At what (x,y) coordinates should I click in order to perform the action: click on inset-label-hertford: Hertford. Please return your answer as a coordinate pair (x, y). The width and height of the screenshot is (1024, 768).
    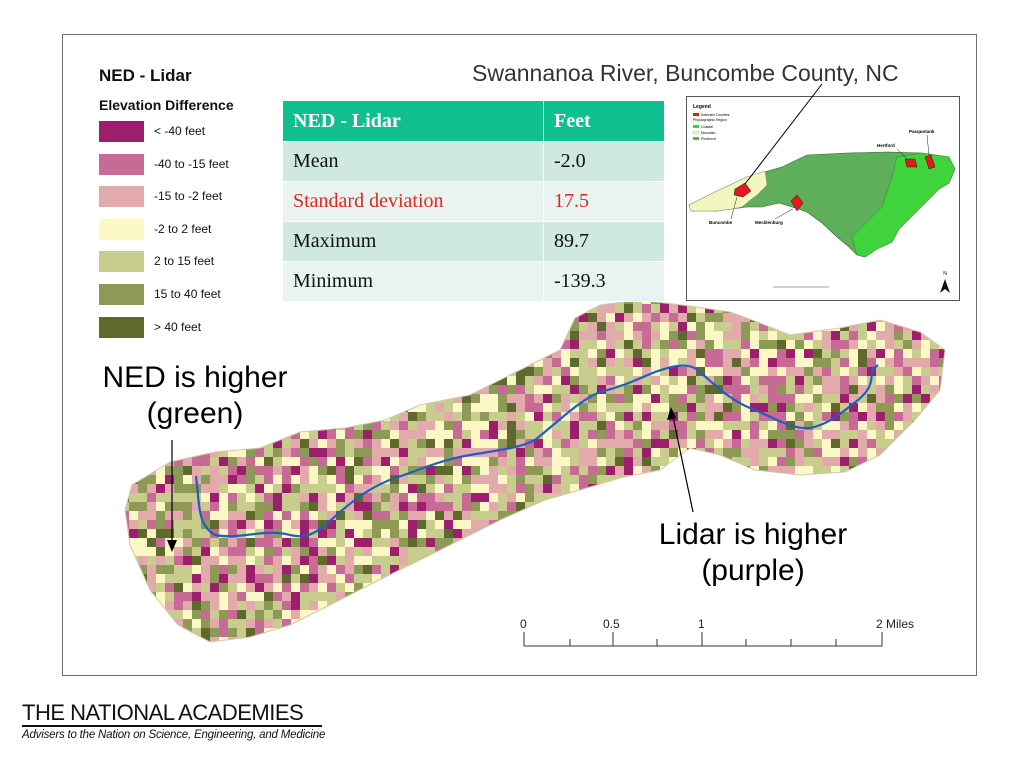
    Looking at the image, I should click on (886, 145).